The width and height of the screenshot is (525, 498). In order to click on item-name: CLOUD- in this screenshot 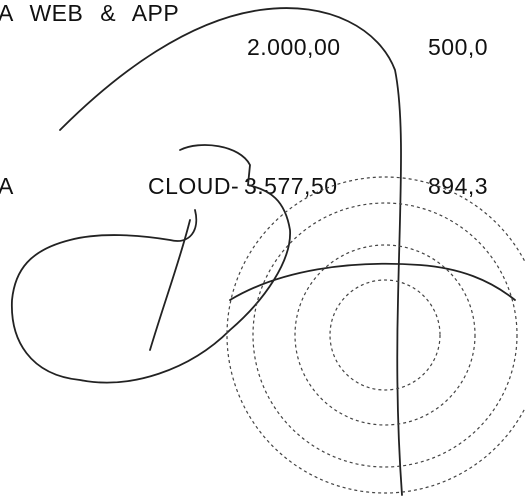, I will do `click(194, 186)`.